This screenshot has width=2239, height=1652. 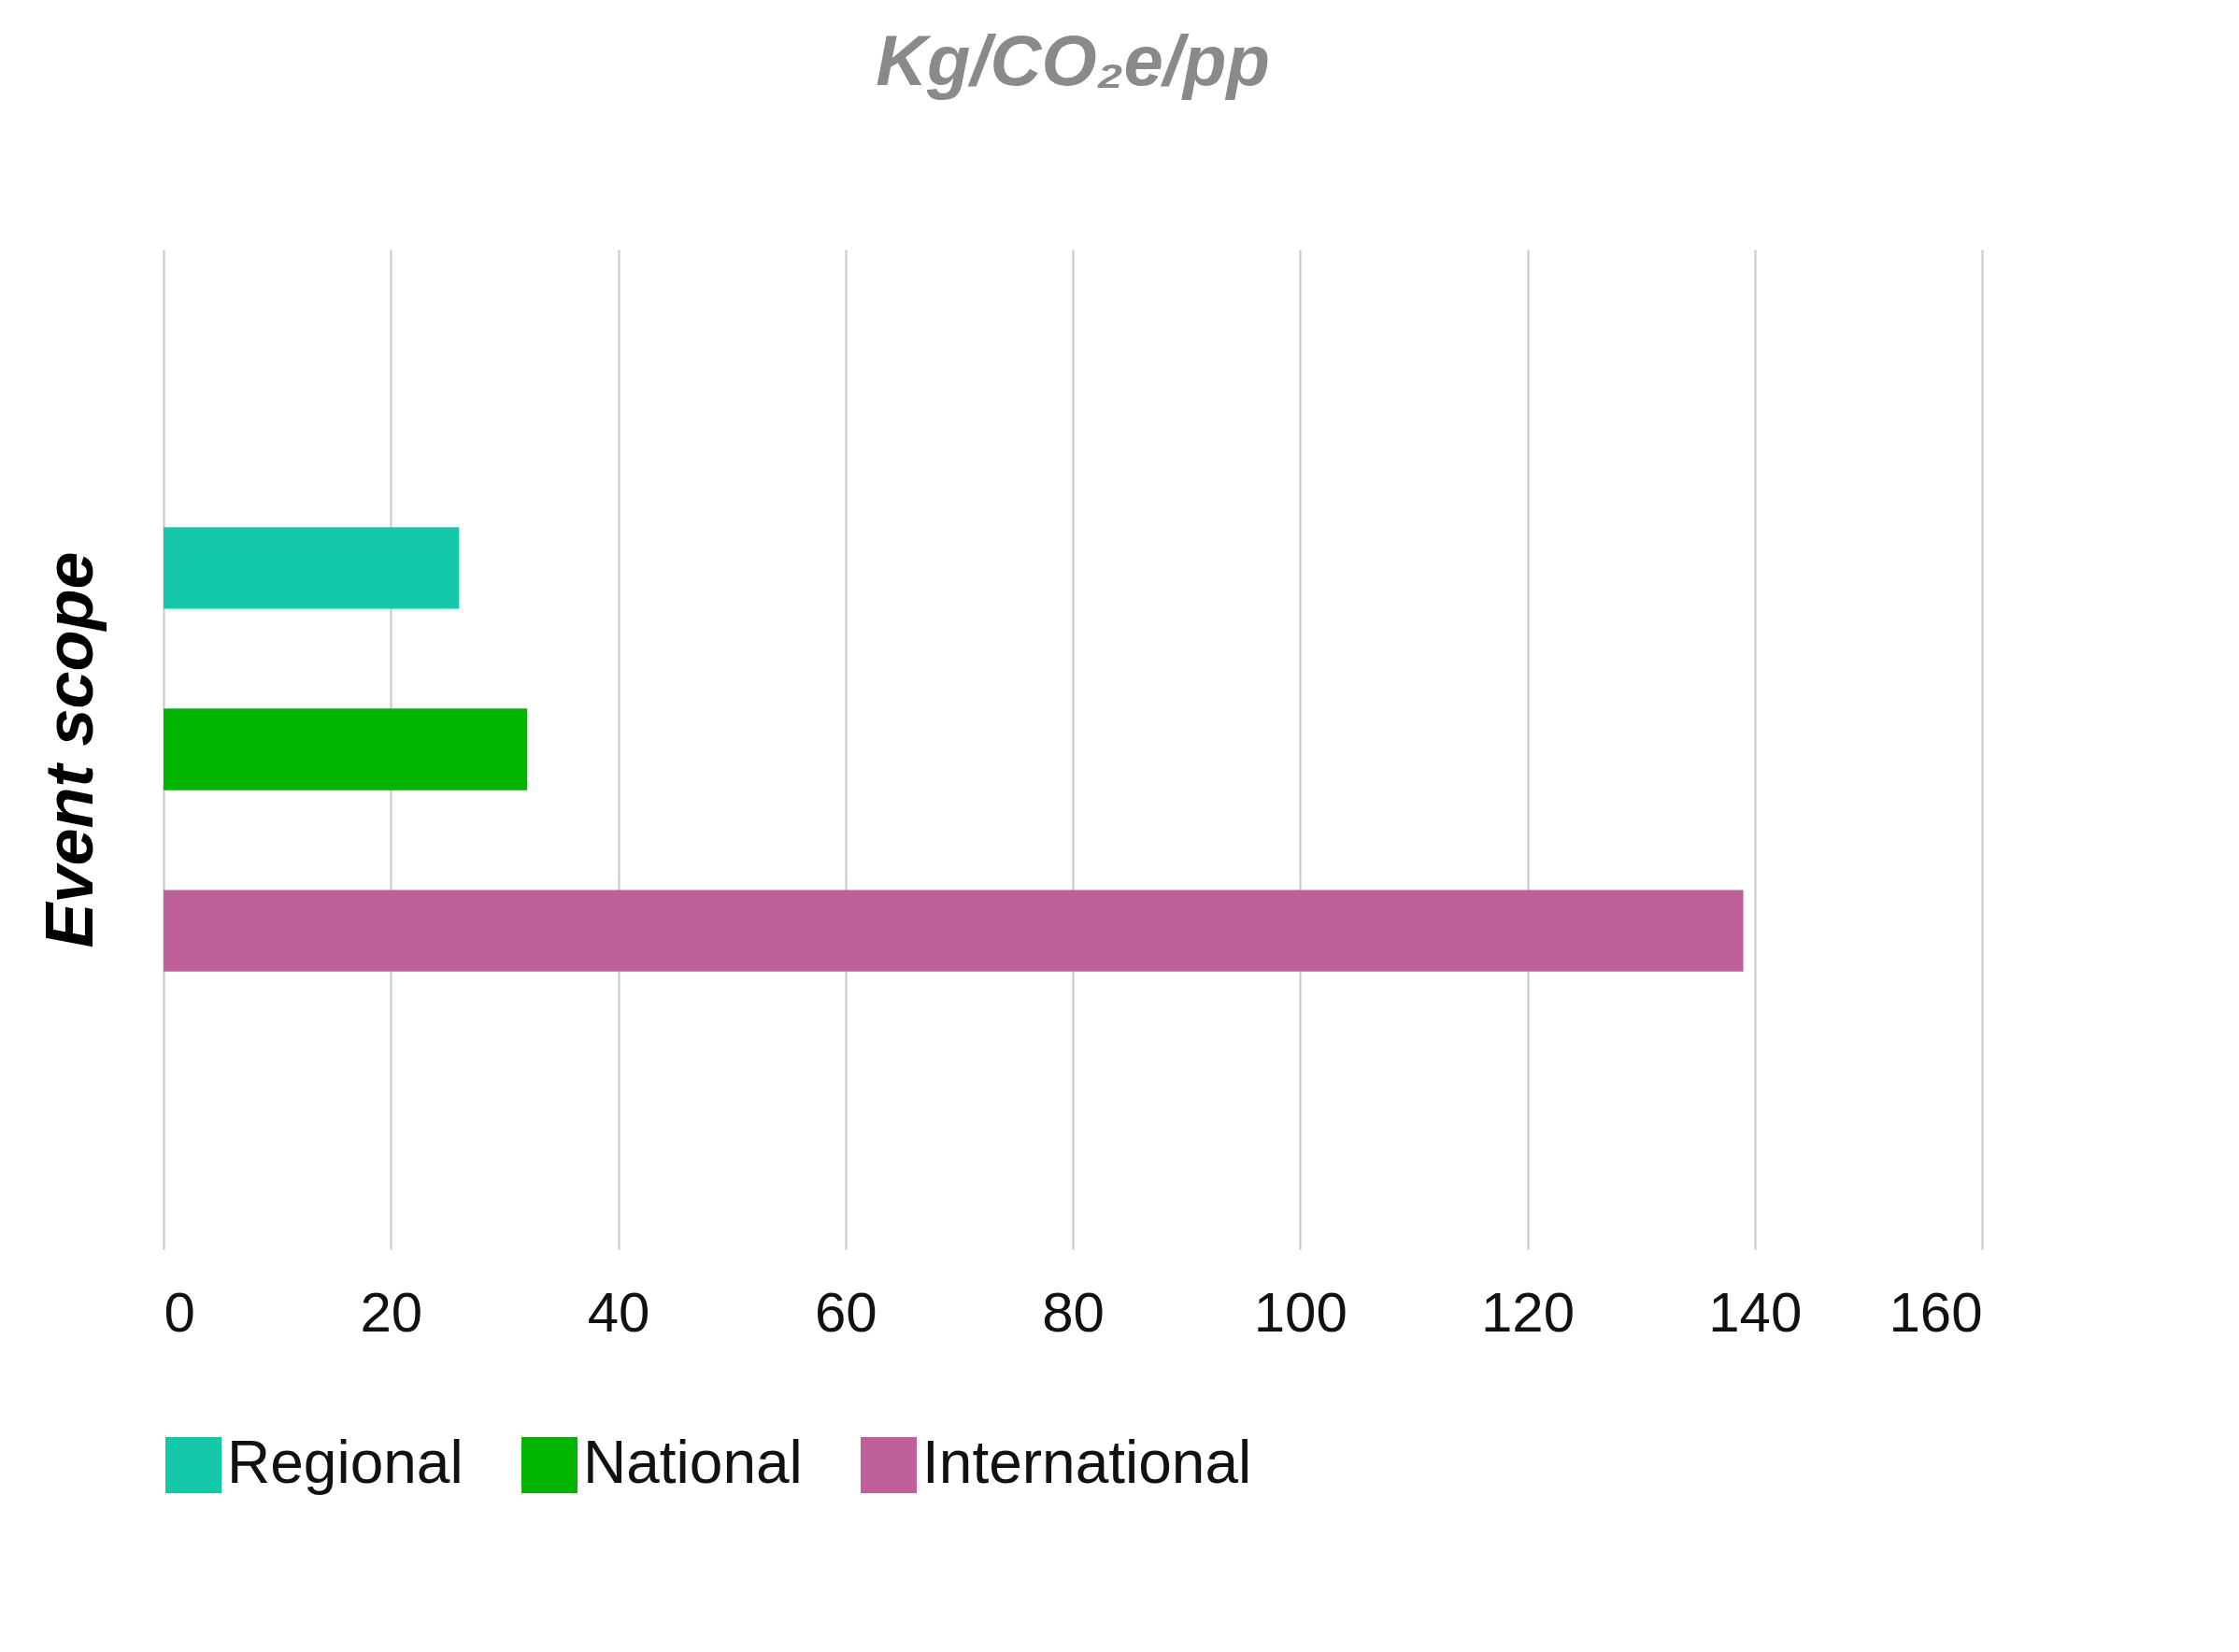 What do you see at coordinates (391, 1312) in the screenshot?
I see `x-tick-label: 20` at bounding box center [391, 1312].